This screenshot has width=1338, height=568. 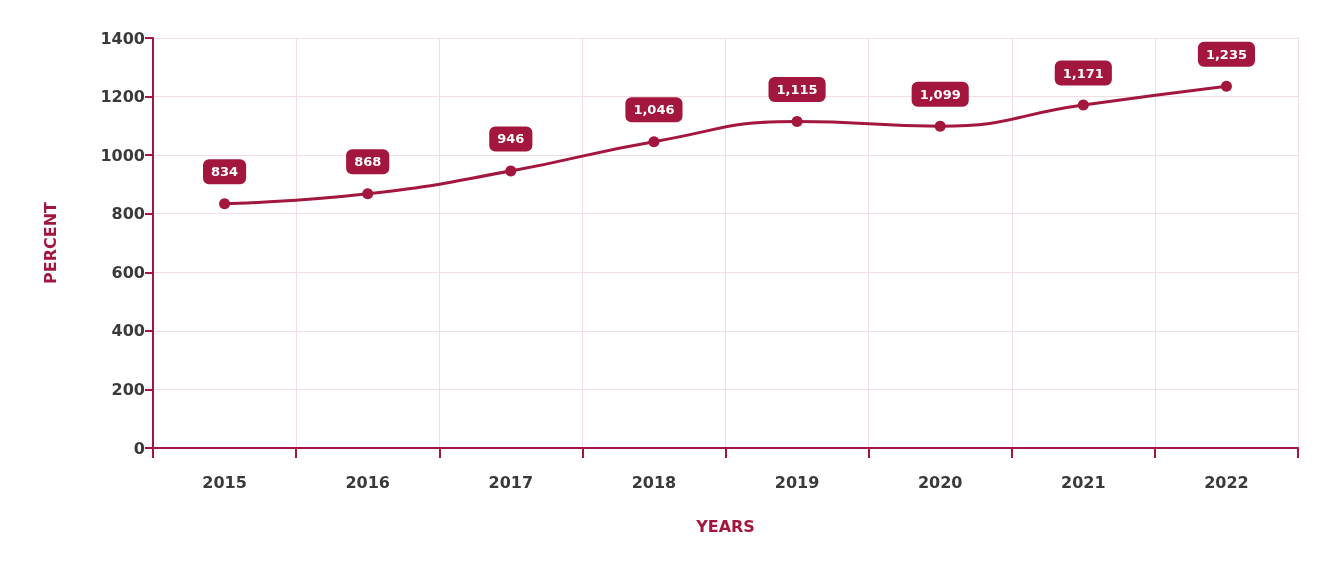 What do you see at coordinates (224, 482) in the screenshot?
I see `x-tick-label: 2015` at bounding box center [224, 482].